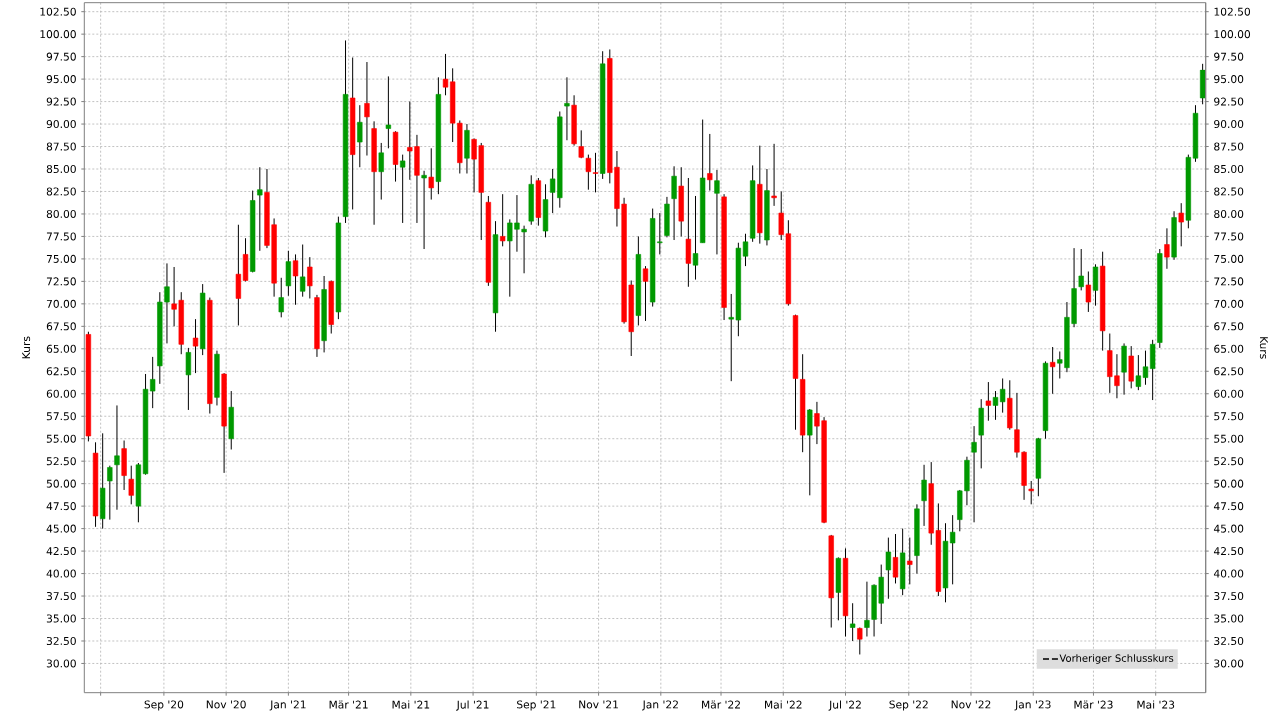 The height and width of the screenshot is (721, 1279). Describe the element at coordinates (61, 79) in the screenshot. I see `y-tick-label: 95.00` at that location.